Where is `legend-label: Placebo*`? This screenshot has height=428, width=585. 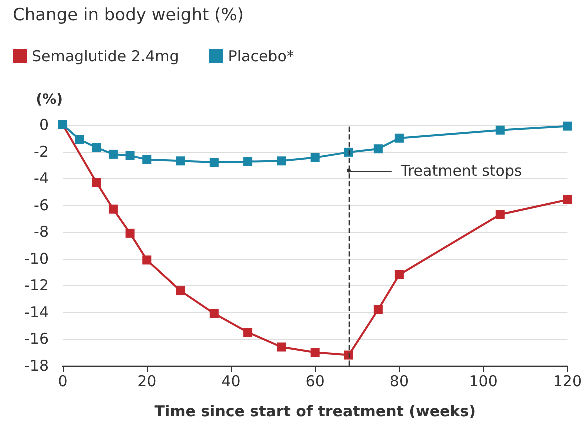 legend-label: Placebo* is located at coordinates (261, 57).